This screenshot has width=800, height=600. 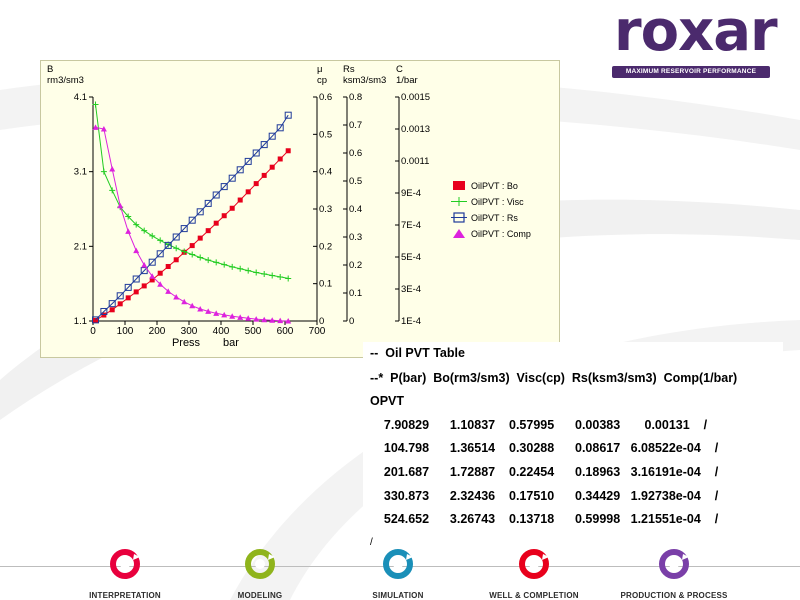 I want to click on y-axis-name-mu: μ, so click(x=319, y=69).